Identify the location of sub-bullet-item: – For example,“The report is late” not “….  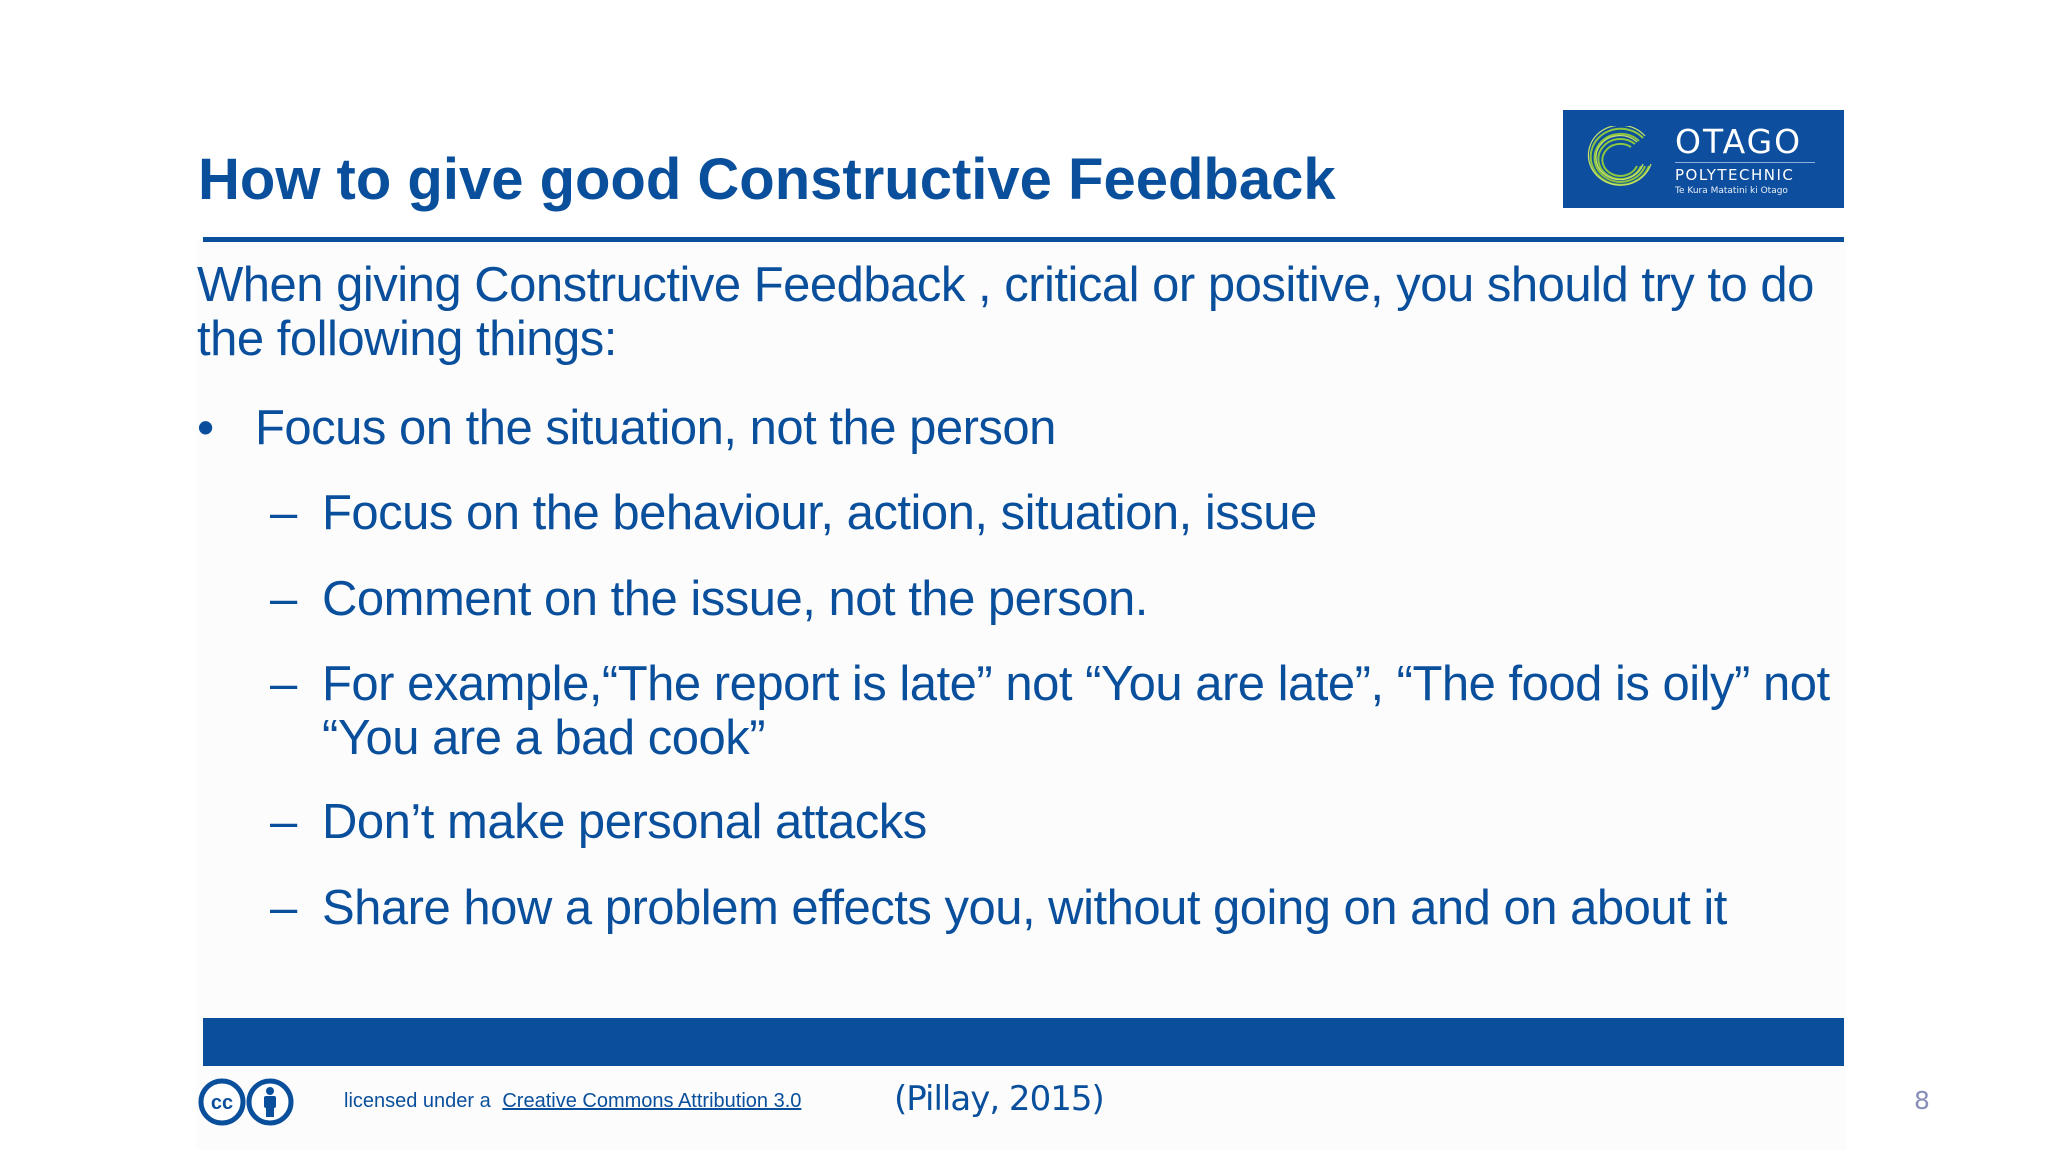
(1066, 711).